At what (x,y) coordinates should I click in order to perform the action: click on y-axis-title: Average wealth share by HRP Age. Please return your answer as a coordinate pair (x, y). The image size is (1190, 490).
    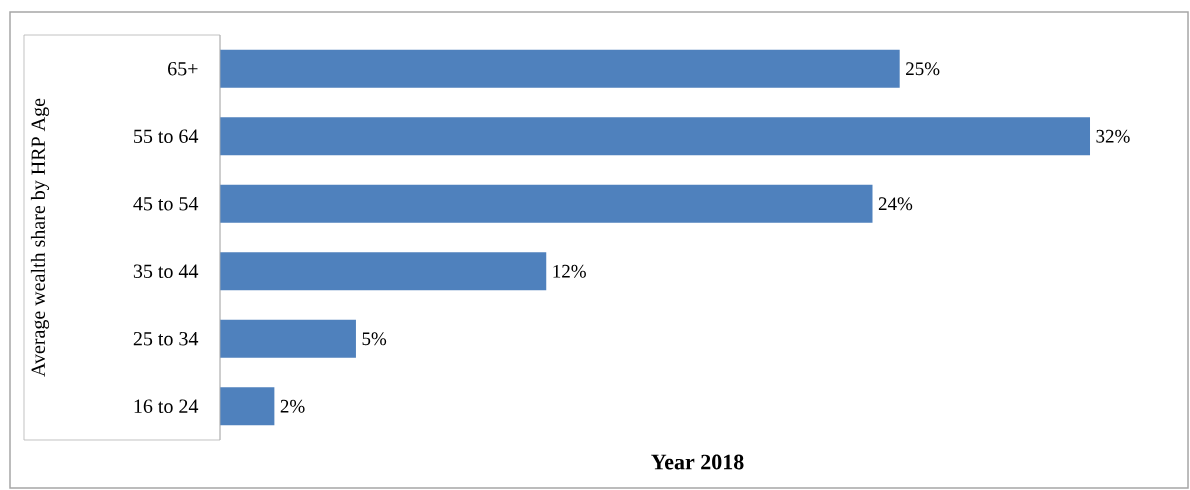
    Looking at the image, I should click on (40, 237).